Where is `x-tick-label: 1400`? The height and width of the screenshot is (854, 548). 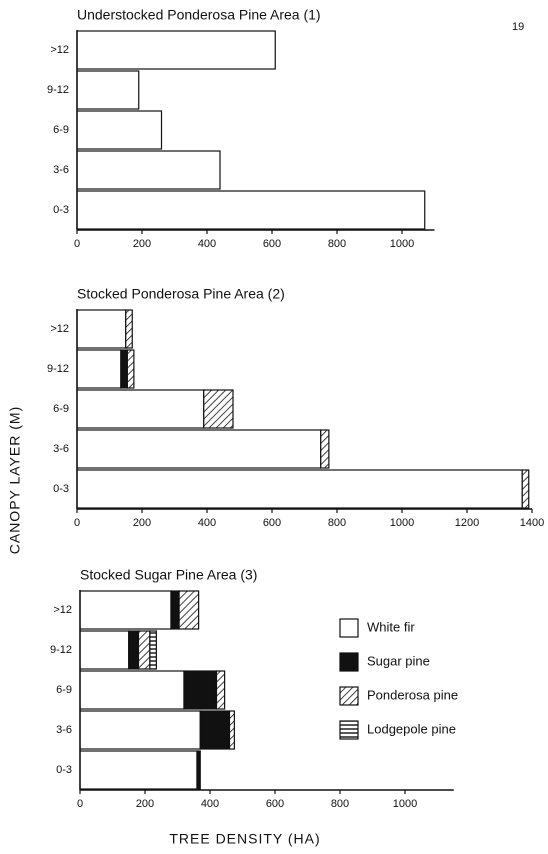
x-tick-label: 1400 is located at coordinates (532, 523).